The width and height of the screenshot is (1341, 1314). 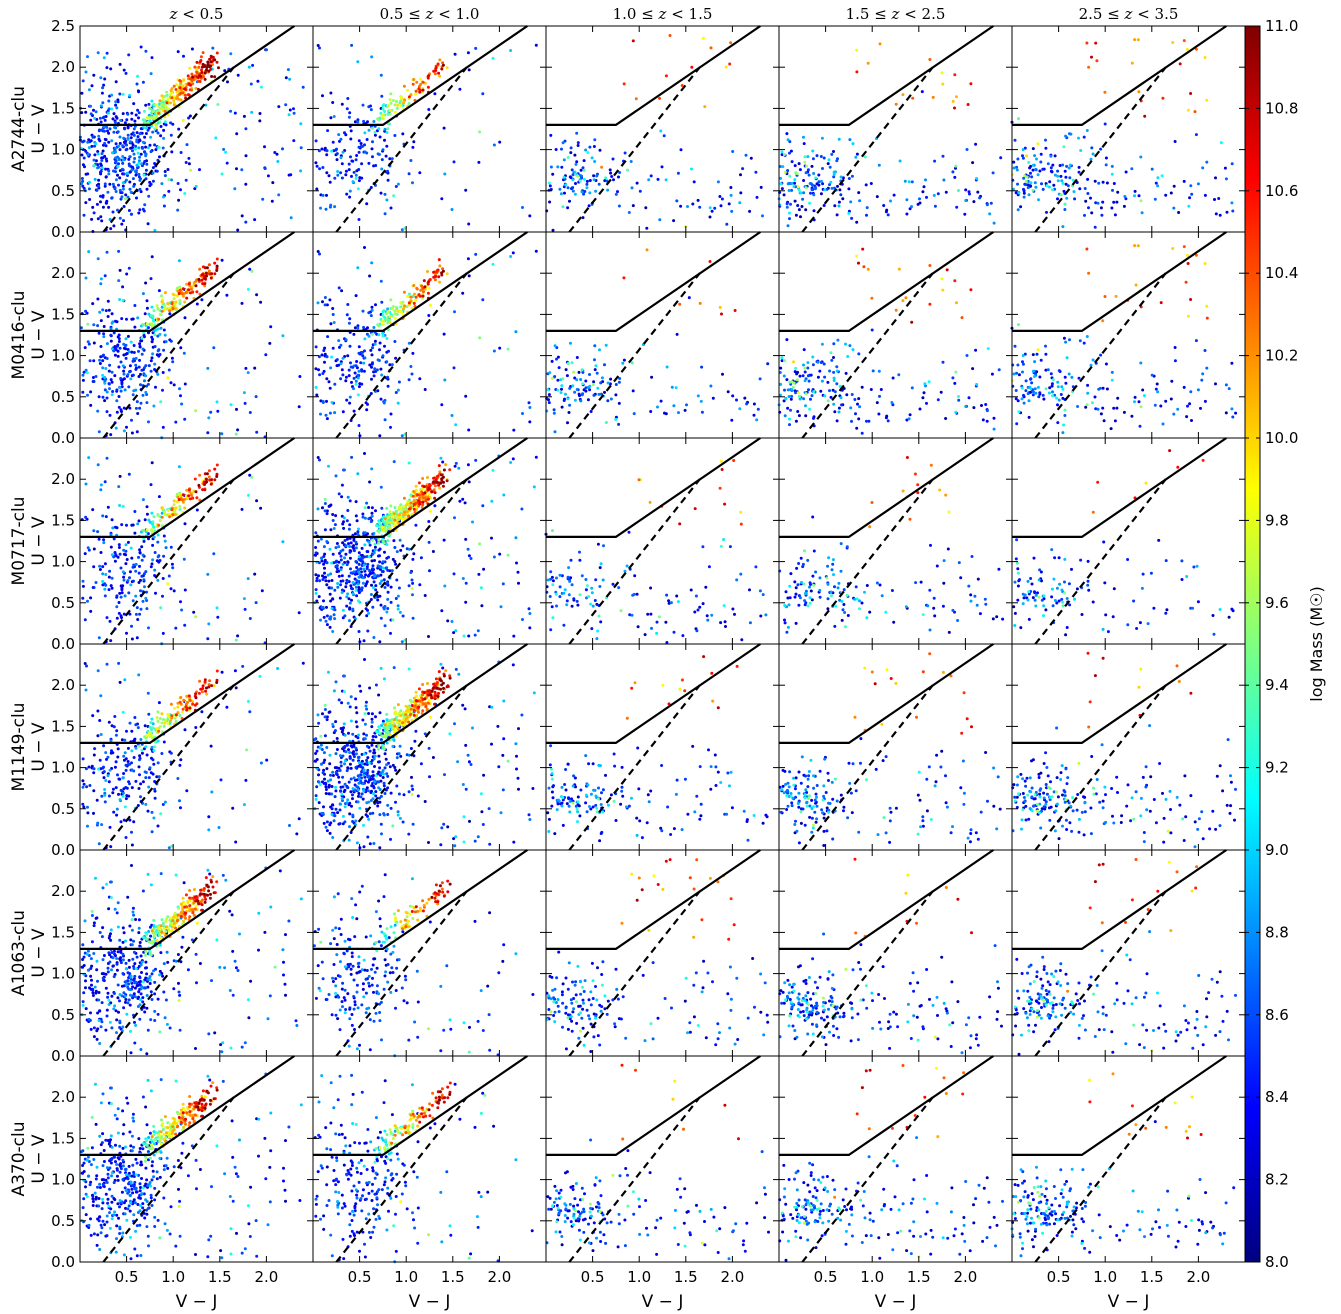 I want to click on panel-frame, so click(x=1128, y=129).